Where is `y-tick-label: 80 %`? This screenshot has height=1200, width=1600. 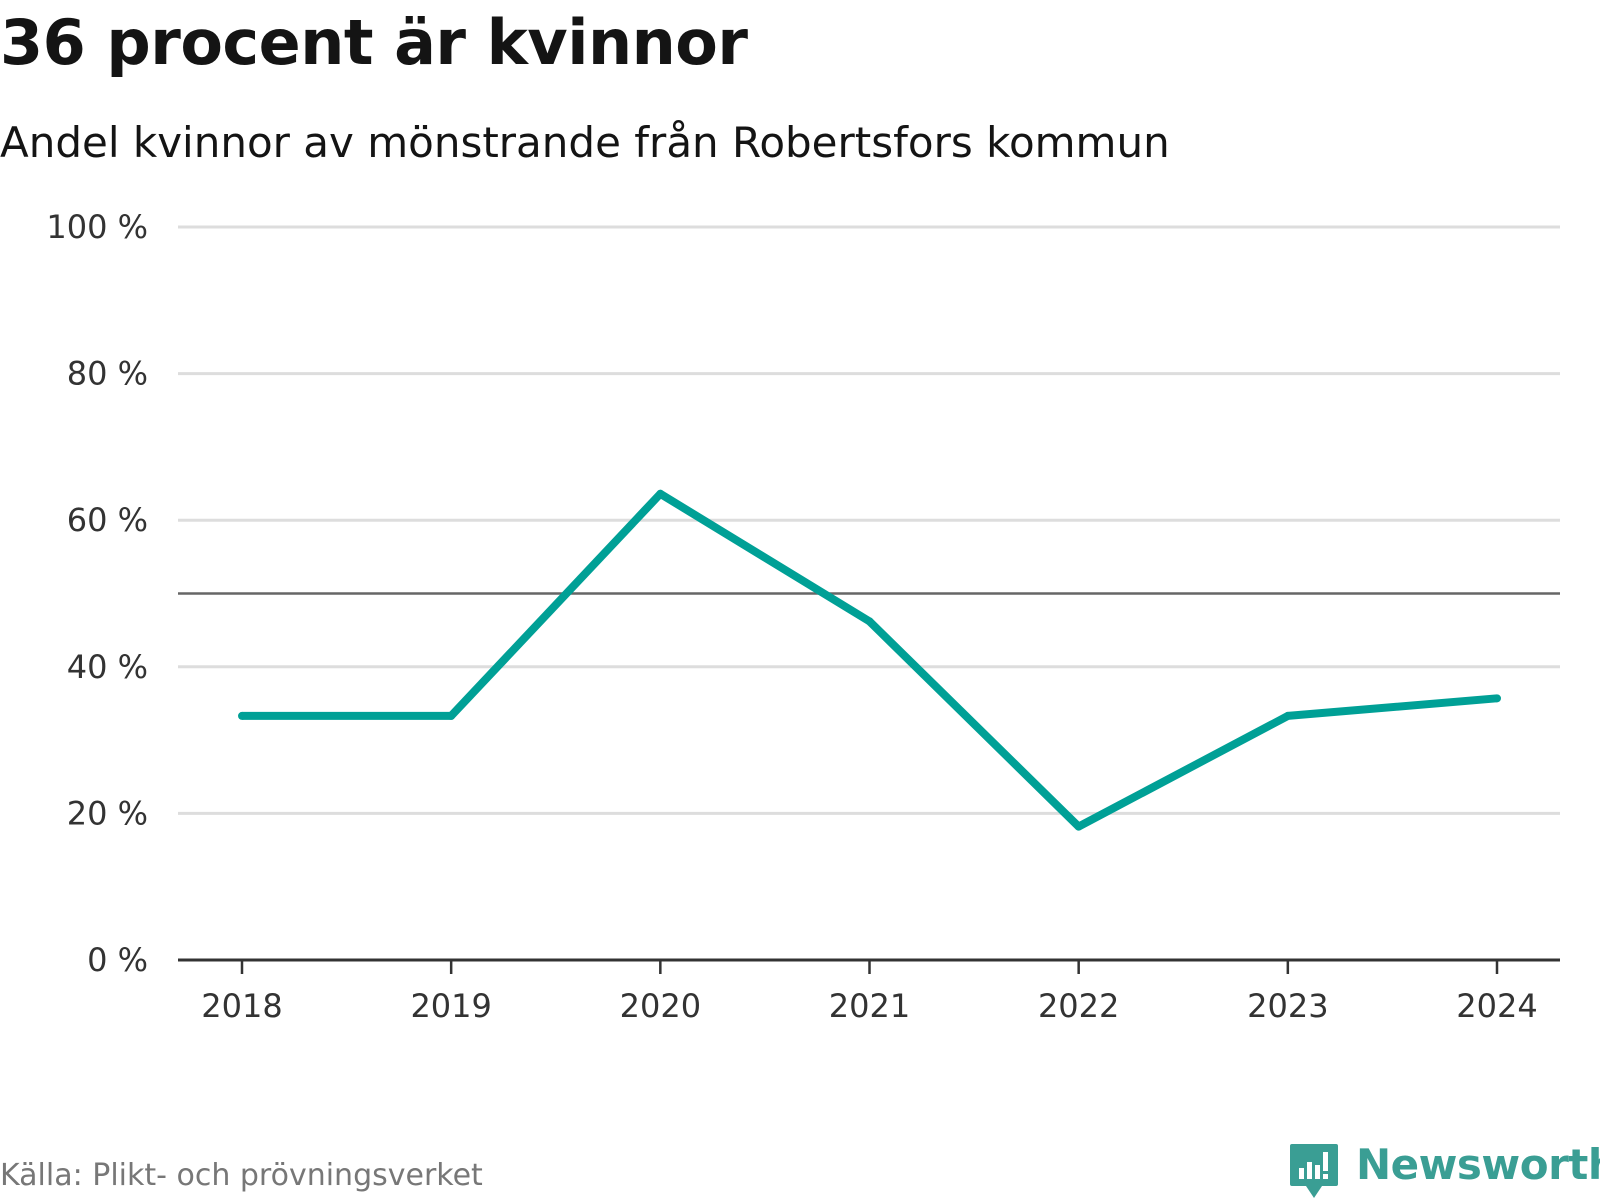 y-tick-label: 80 % is located at coordinates (107, 374).